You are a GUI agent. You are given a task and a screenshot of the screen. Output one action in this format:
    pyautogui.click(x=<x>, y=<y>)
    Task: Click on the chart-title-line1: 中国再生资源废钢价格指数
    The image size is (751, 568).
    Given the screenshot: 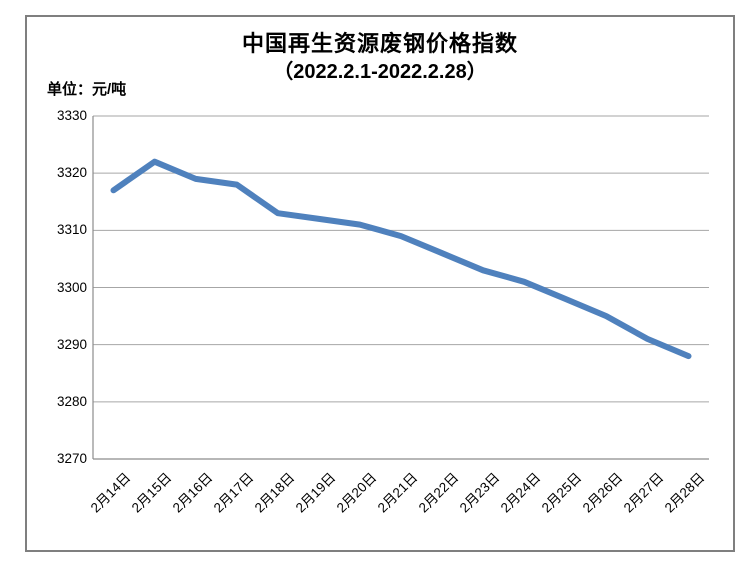 What is the action you would take?
    pyautogui.click(x=379, y=43)
    